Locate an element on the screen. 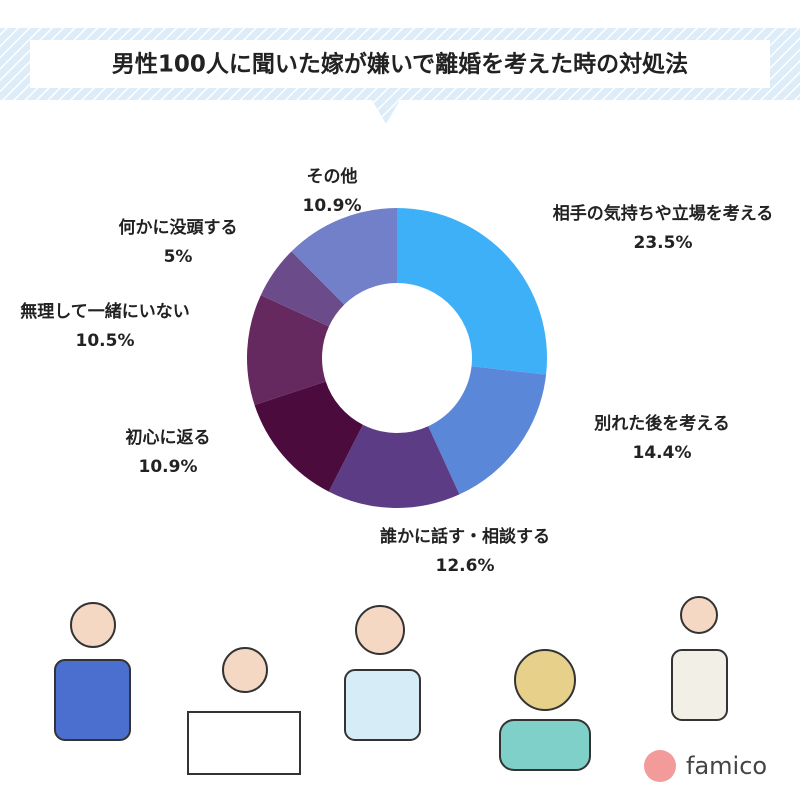 Image resolution: width=800 pixels, height=800 pixels. slice-label: 相手の気持ちや立場を考える is located at coordinates (663, 213).